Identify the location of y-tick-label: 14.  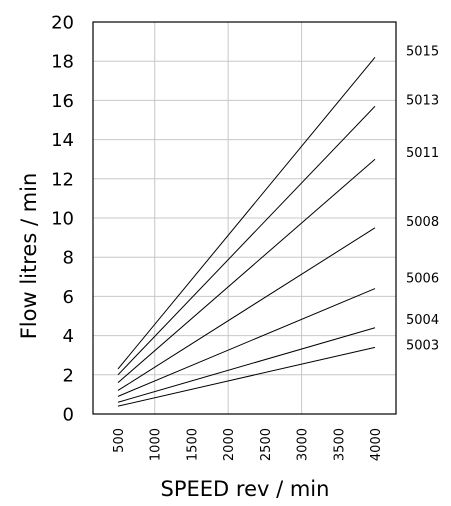
(62, 140).